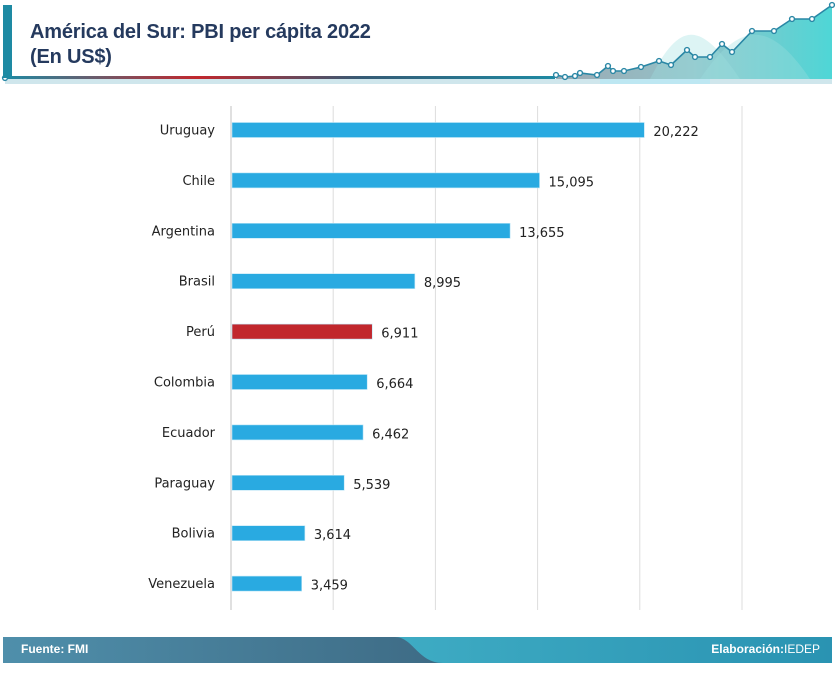  I want to click on source-label: Fuente: FMI, so click(55, 649).